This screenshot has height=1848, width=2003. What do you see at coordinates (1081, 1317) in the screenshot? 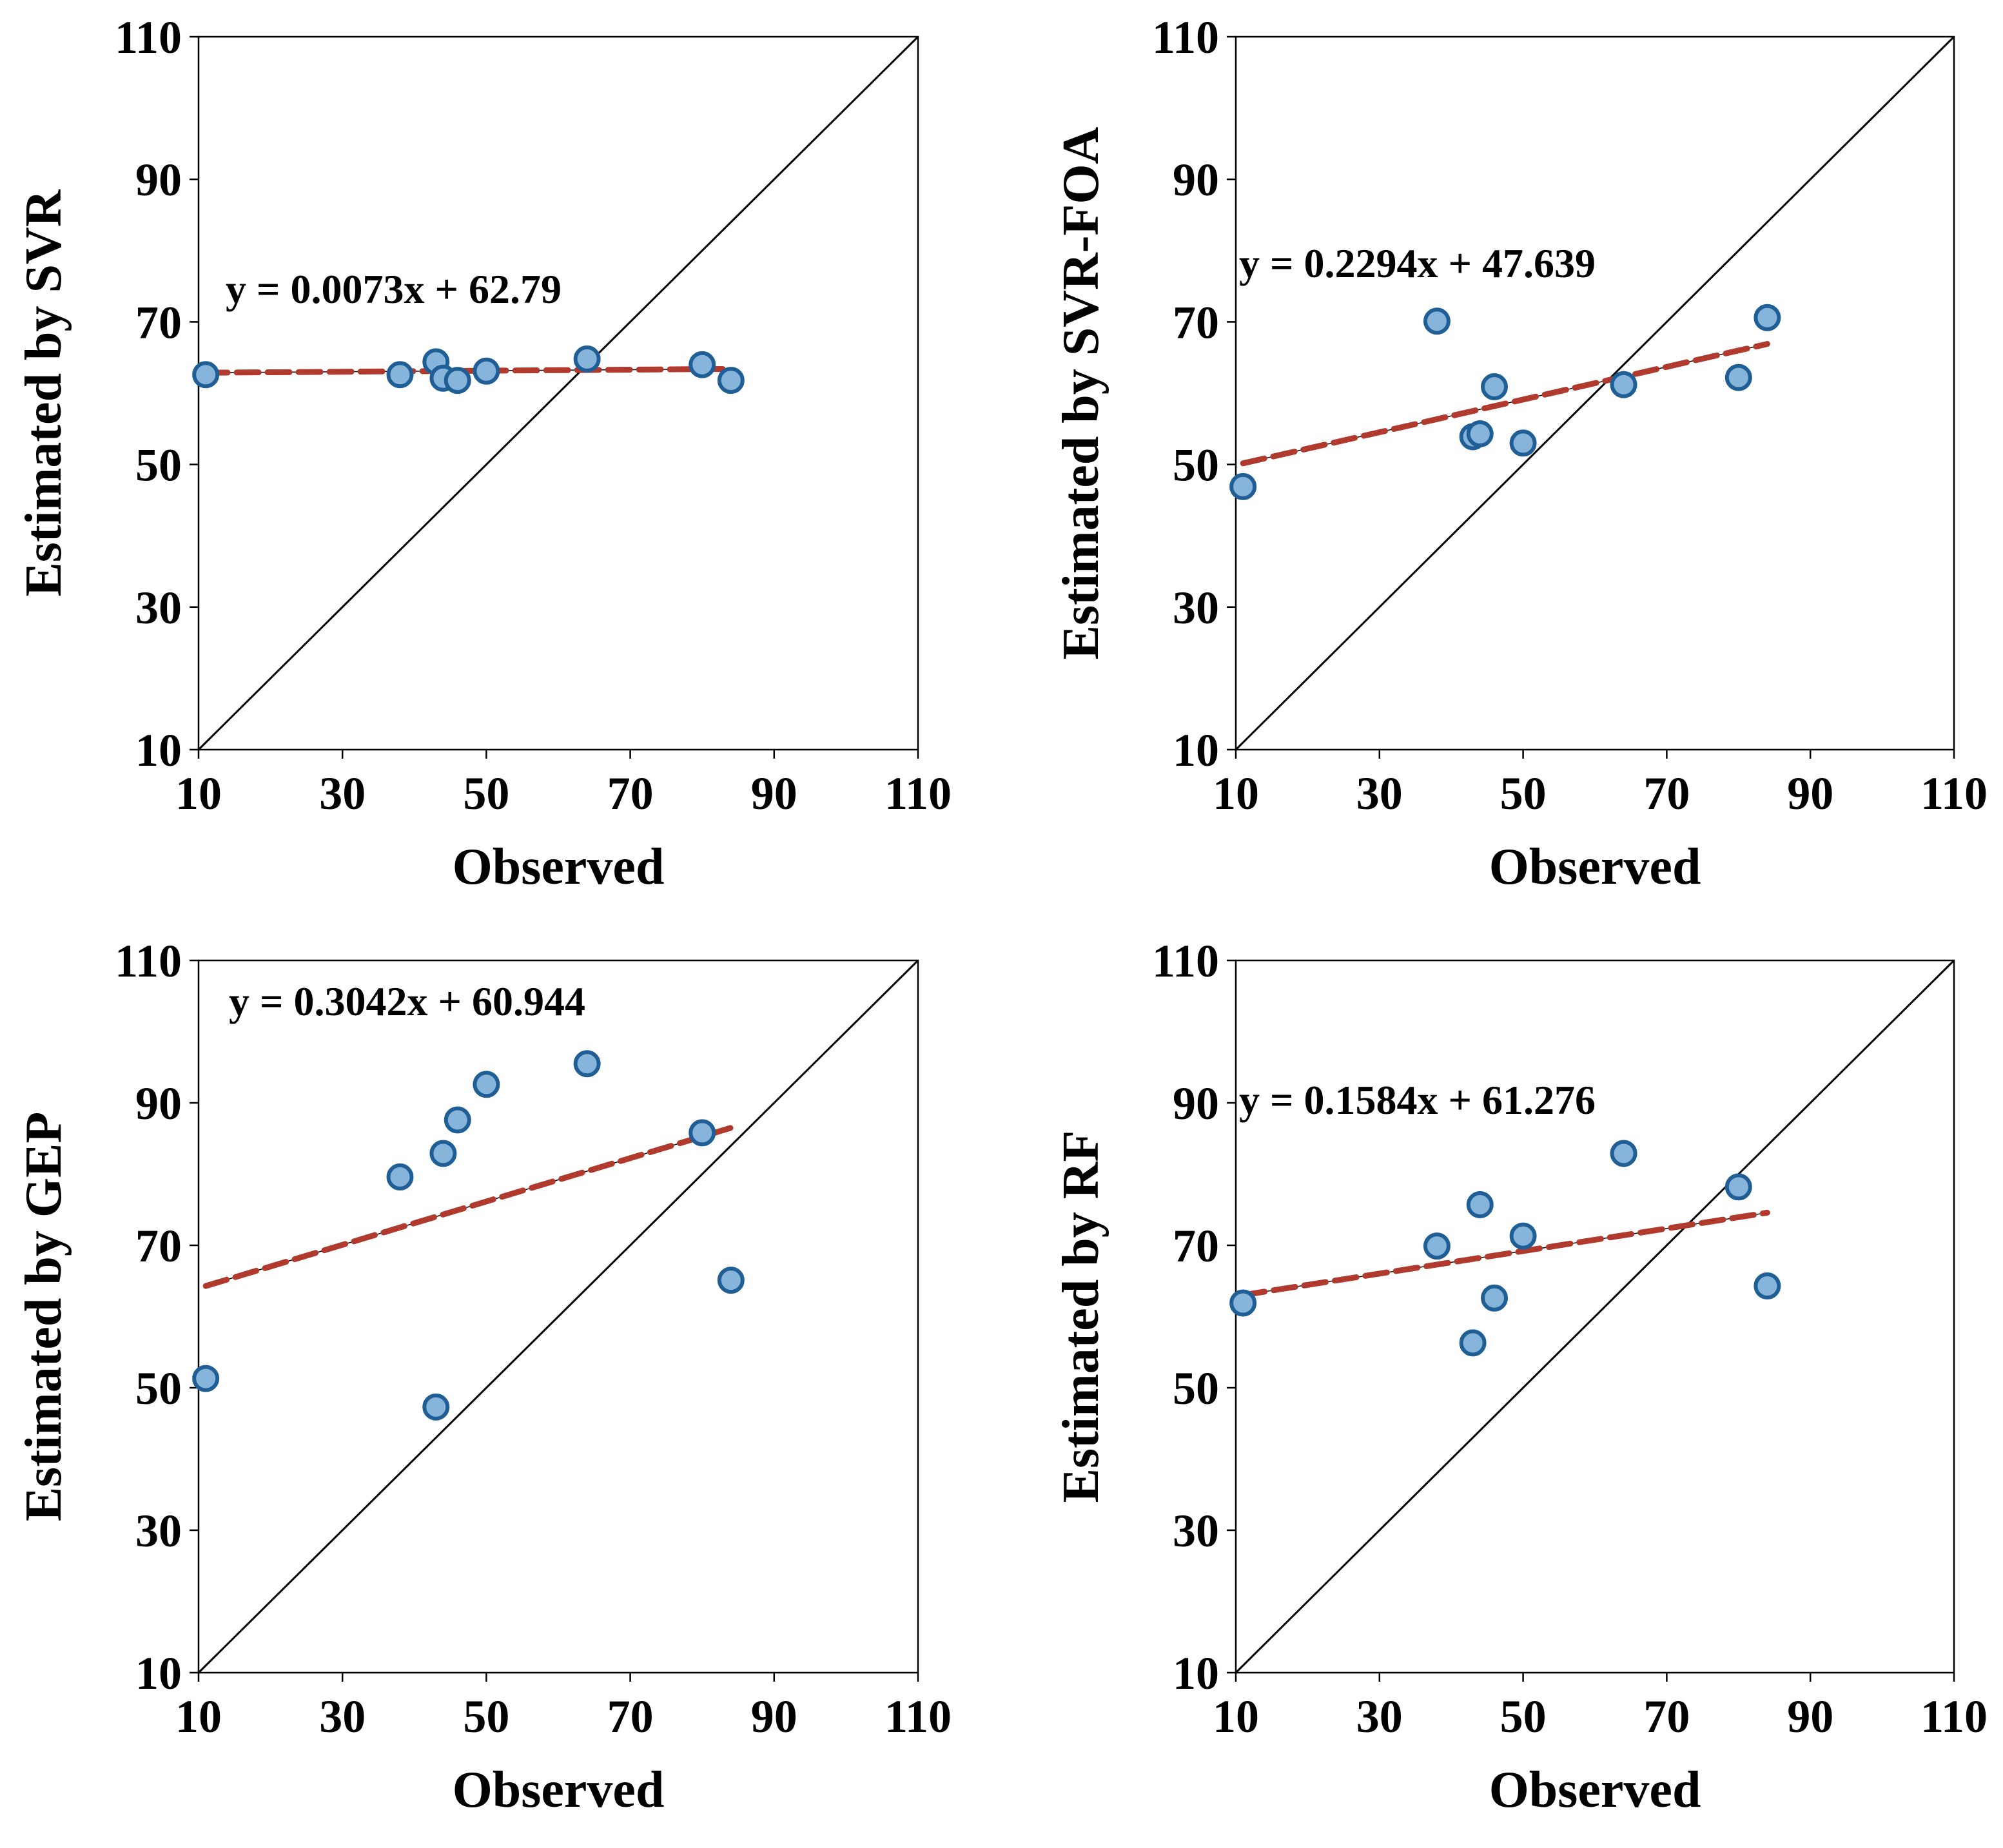
I see `y-axis-title: Estimated by RF` at bounding box center [1081, 1317].